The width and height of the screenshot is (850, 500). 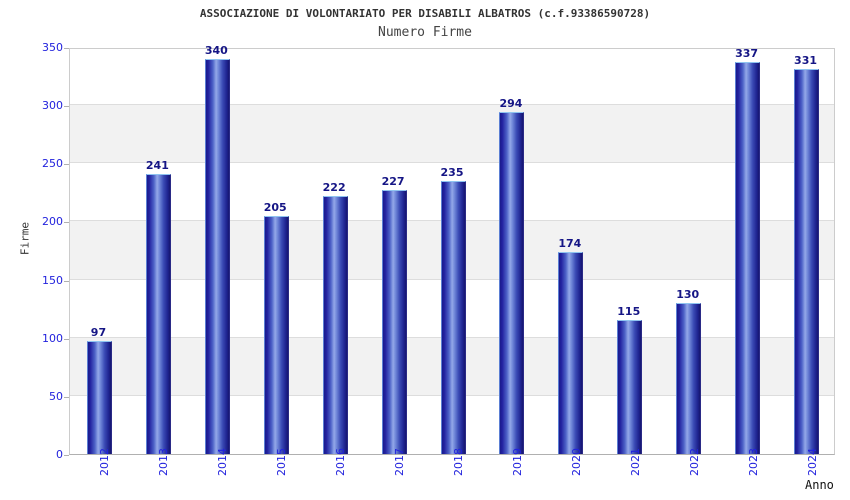 What do you see at coordinates (52, 106) in the screenshot?
I see `y-axis-tick-label: 300` at bounding box center [52, 106].